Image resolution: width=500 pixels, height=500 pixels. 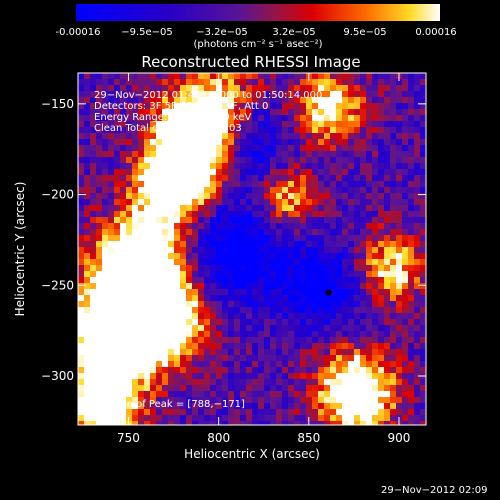 I want to click on x-tick-label: 900, so click(x=399, y=438).